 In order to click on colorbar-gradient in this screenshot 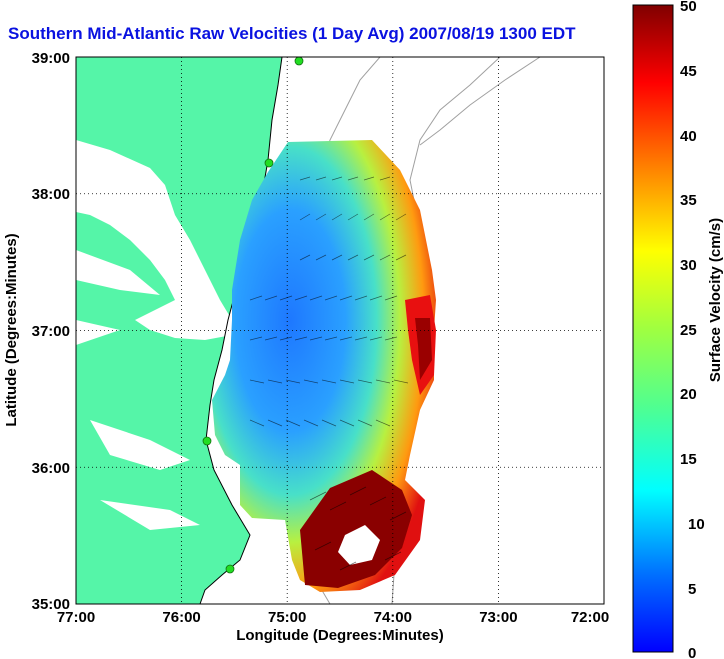, I will do `click(653, 328)`.